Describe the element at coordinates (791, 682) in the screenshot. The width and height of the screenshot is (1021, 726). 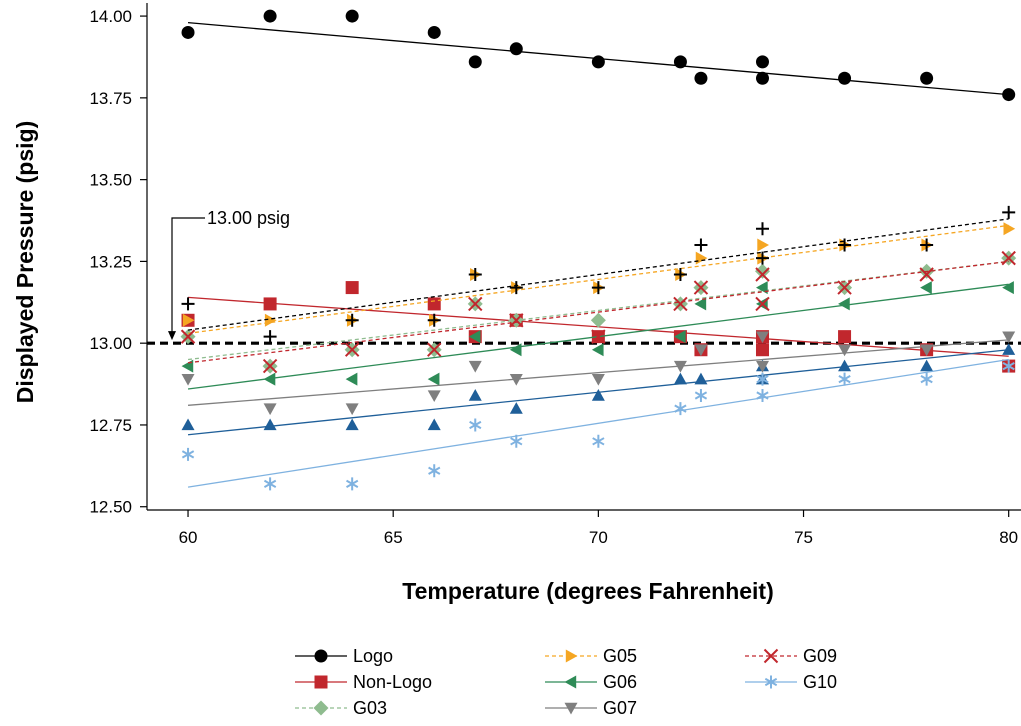
I see `legend-item-g10: G10` at that location.